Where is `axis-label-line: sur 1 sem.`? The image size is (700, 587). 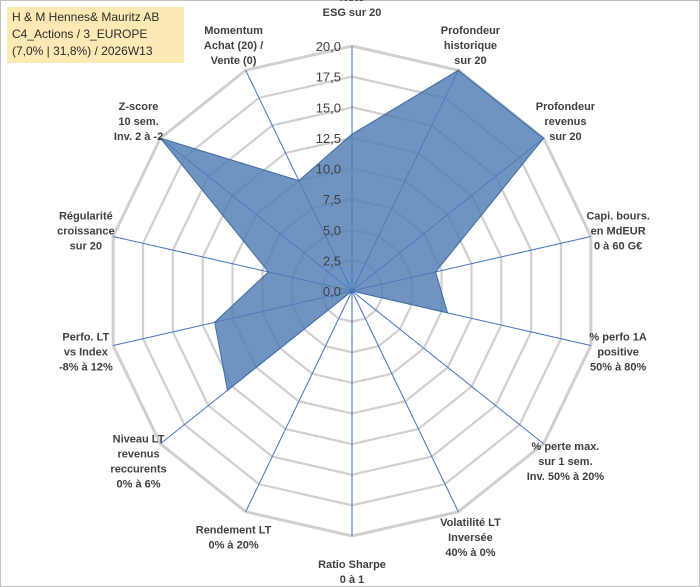 axis-label-line: sur 1 sem. is located at coordinates (565, 462).